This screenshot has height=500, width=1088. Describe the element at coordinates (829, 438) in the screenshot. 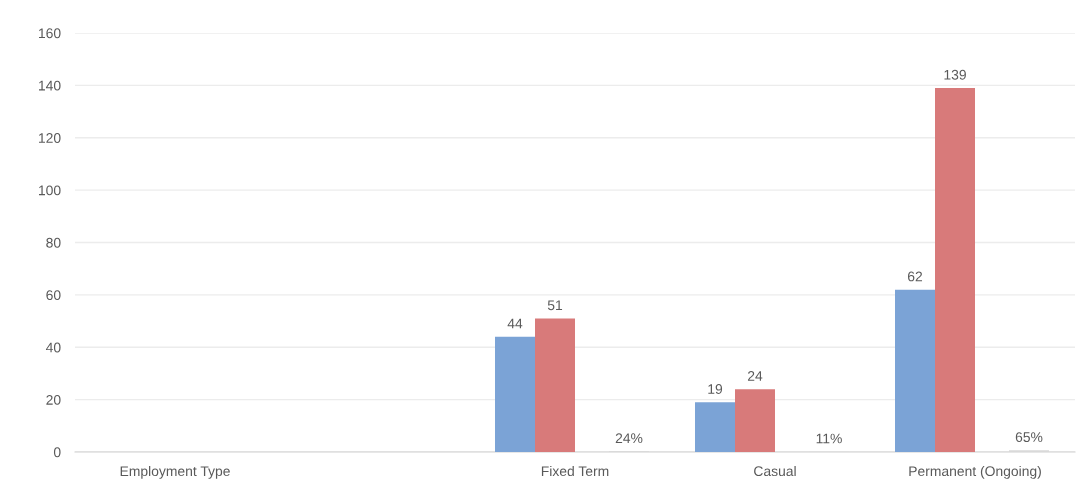

I see `data-label: 11%` at that location.